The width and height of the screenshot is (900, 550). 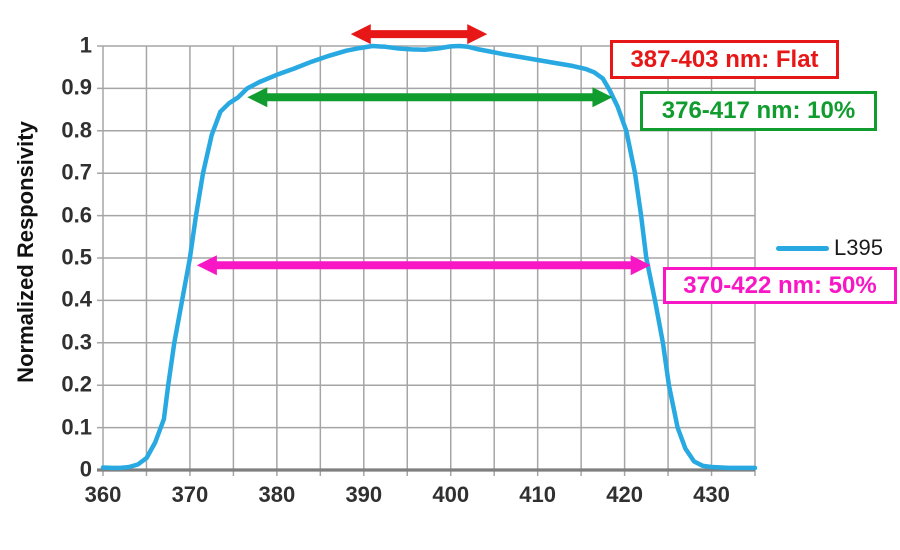 I want to click on annotation-50pct-range-label: 370-422 nm: 50%, so click(x=780, y=285).